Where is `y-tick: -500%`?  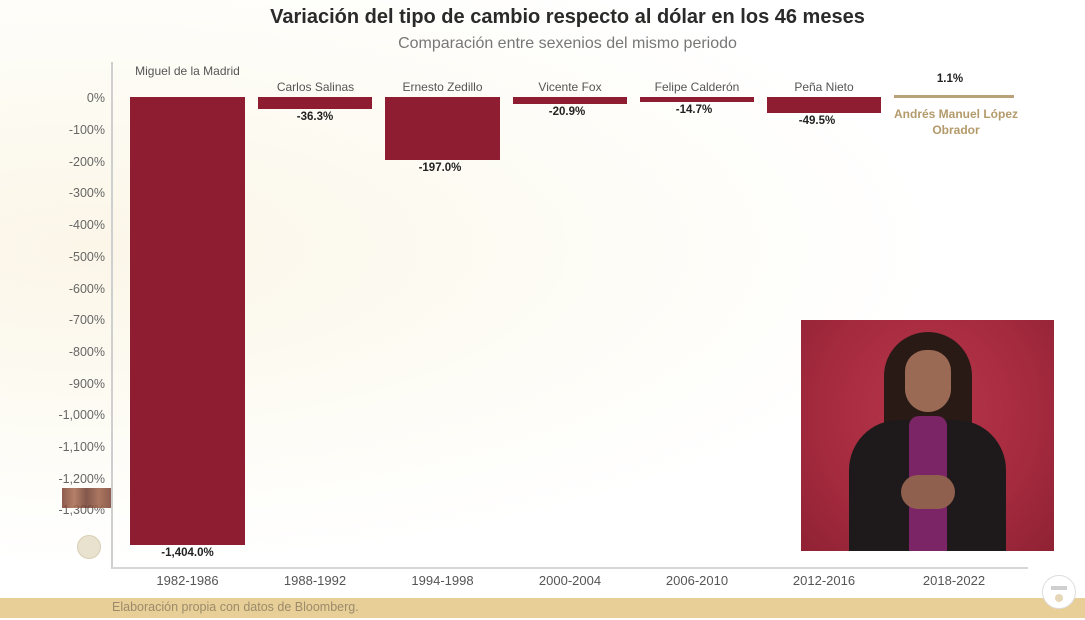
y-tick: -500% is located at coordinates (86, 257).